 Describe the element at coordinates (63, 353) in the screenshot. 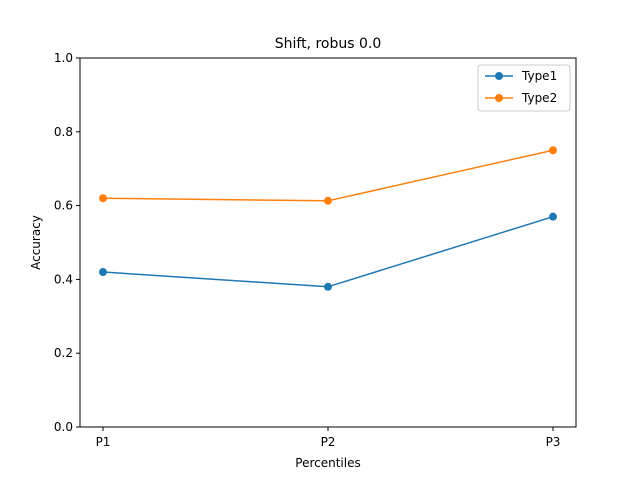

I see `y-tick-label: 0.2` at that location.